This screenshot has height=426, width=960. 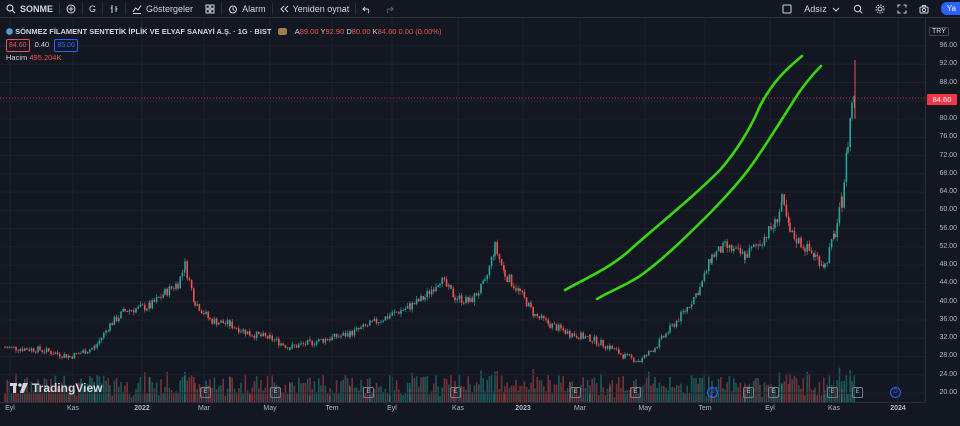 I want to click on settings-button, so click(x=880, y=8).